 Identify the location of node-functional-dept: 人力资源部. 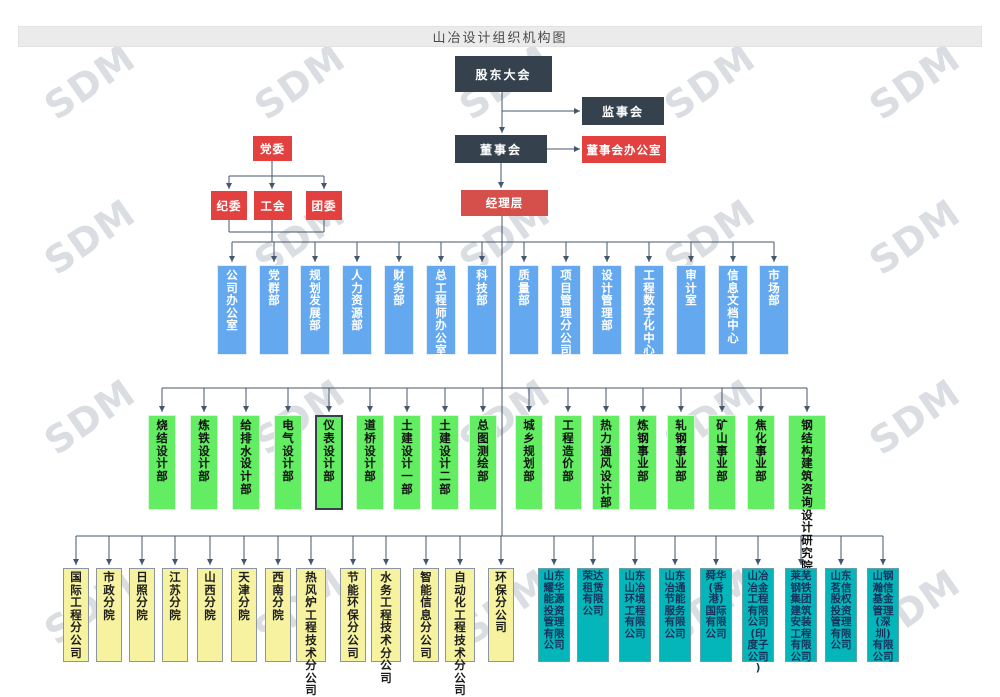
(357, 310).